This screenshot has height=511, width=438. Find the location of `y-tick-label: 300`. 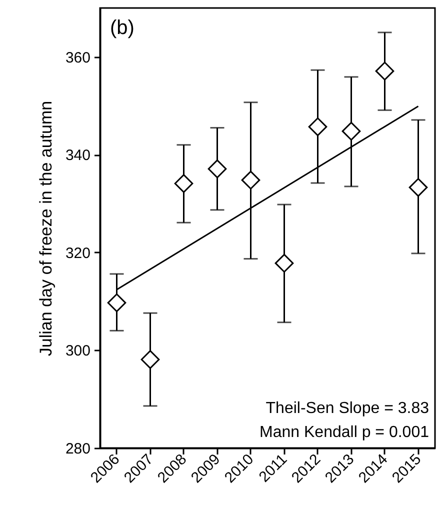

y-tick-label: 300 is located at coordinates (77, 351).